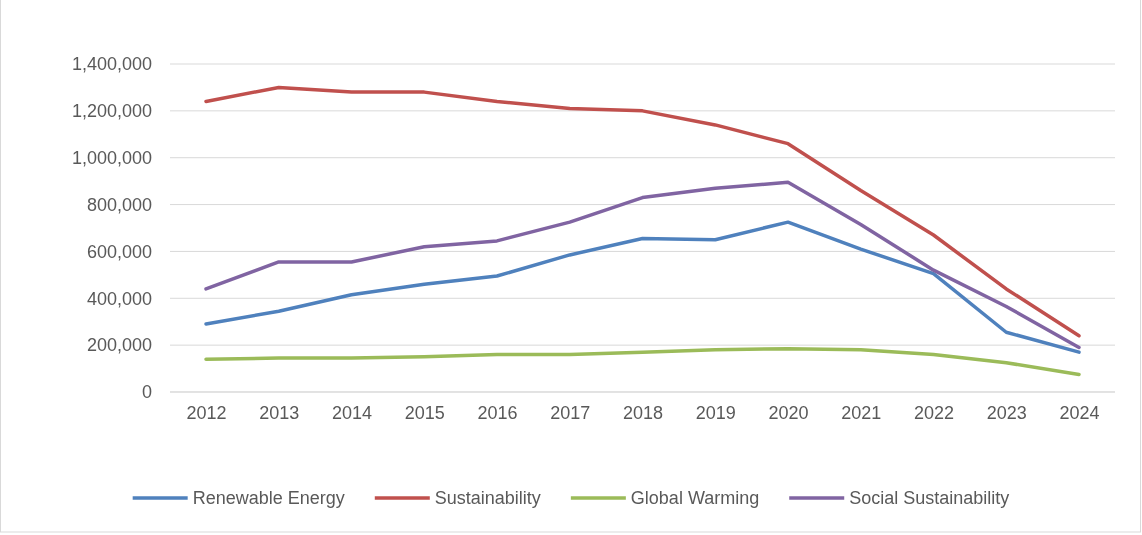 The image size is (1142, 535). What do you see at coordinates (643, 412) in the screenshot?
I see `x-tick-label: 2018` at bounding box center [643, 412].